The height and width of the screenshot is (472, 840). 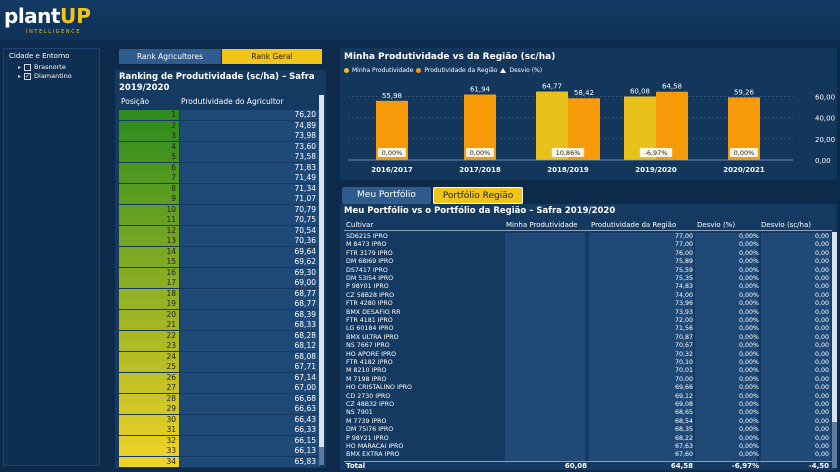 I want to click on rank-position: 2, so click(x=149, y=125).